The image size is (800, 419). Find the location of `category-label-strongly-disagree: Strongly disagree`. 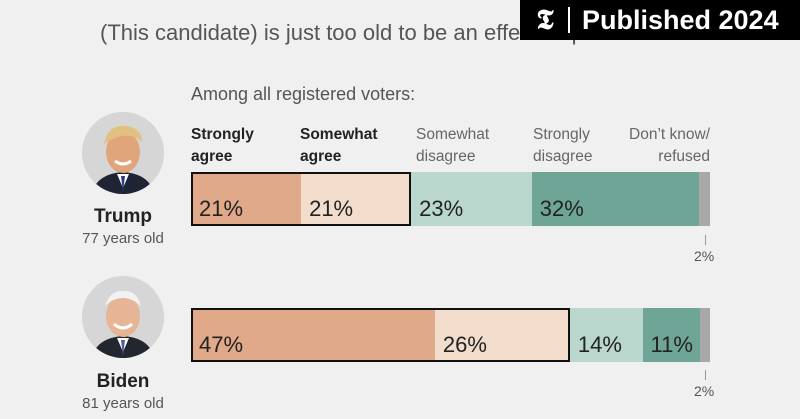

category-label-strongly-disagree: Strongly disagree is located at coordinates (563, 145).